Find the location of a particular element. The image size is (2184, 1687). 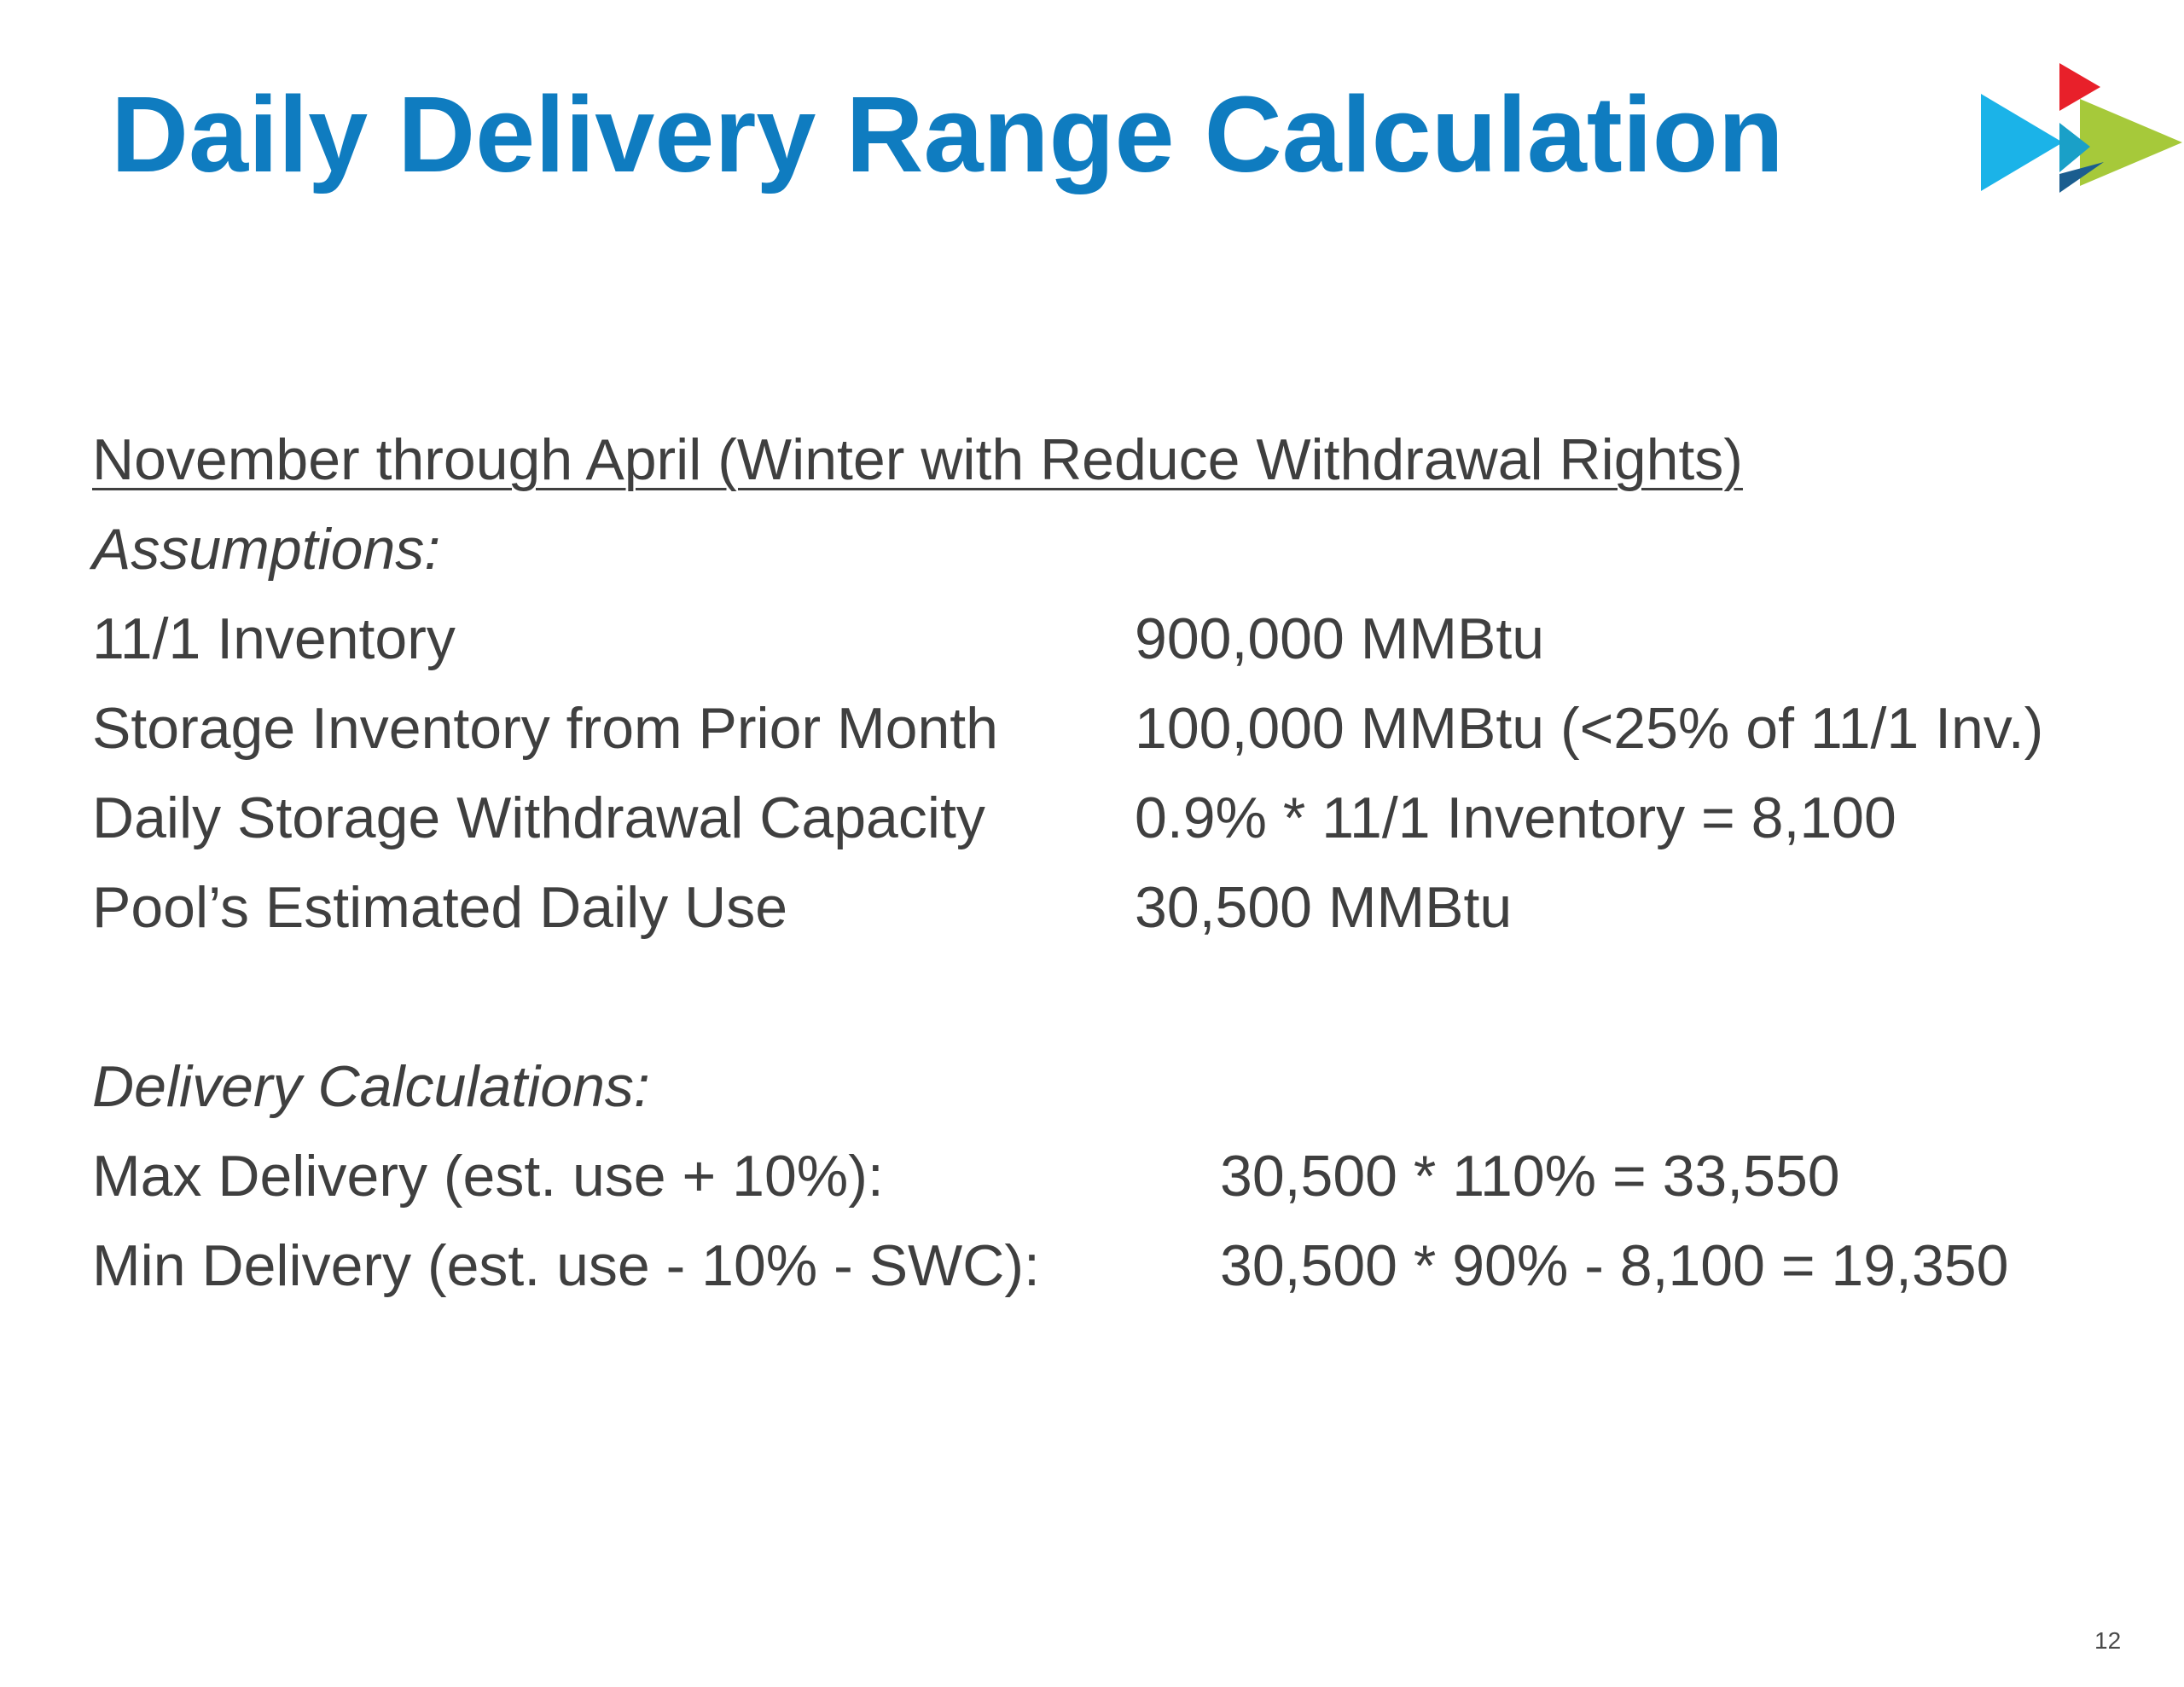

assumption-value: 30,500 MMBtu is located at coordinates (1324, 907).